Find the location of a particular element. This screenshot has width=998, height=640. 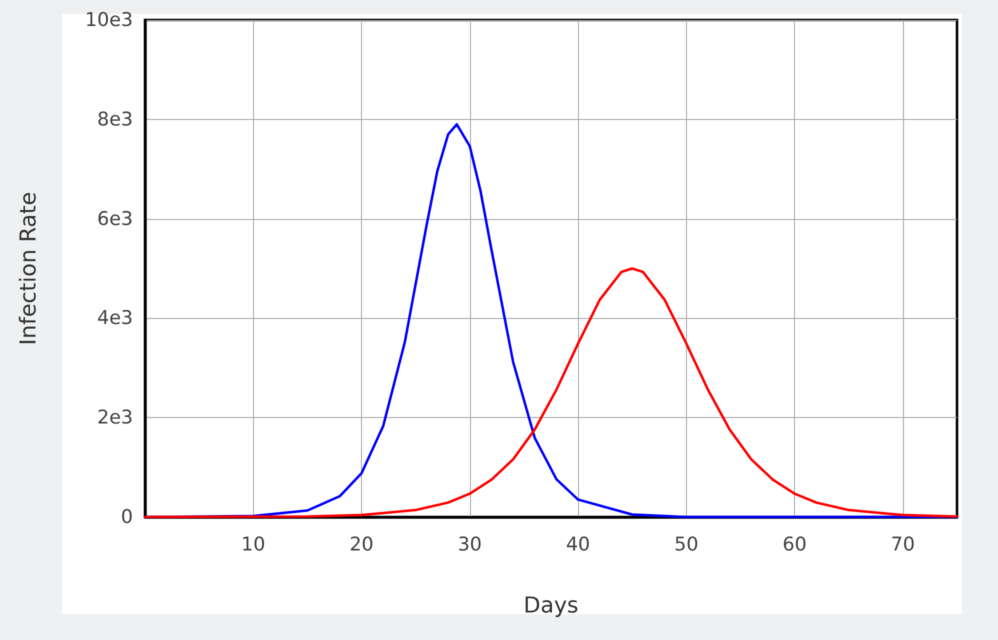

x-tick-label: 30 is located at coordinates (470, 545).